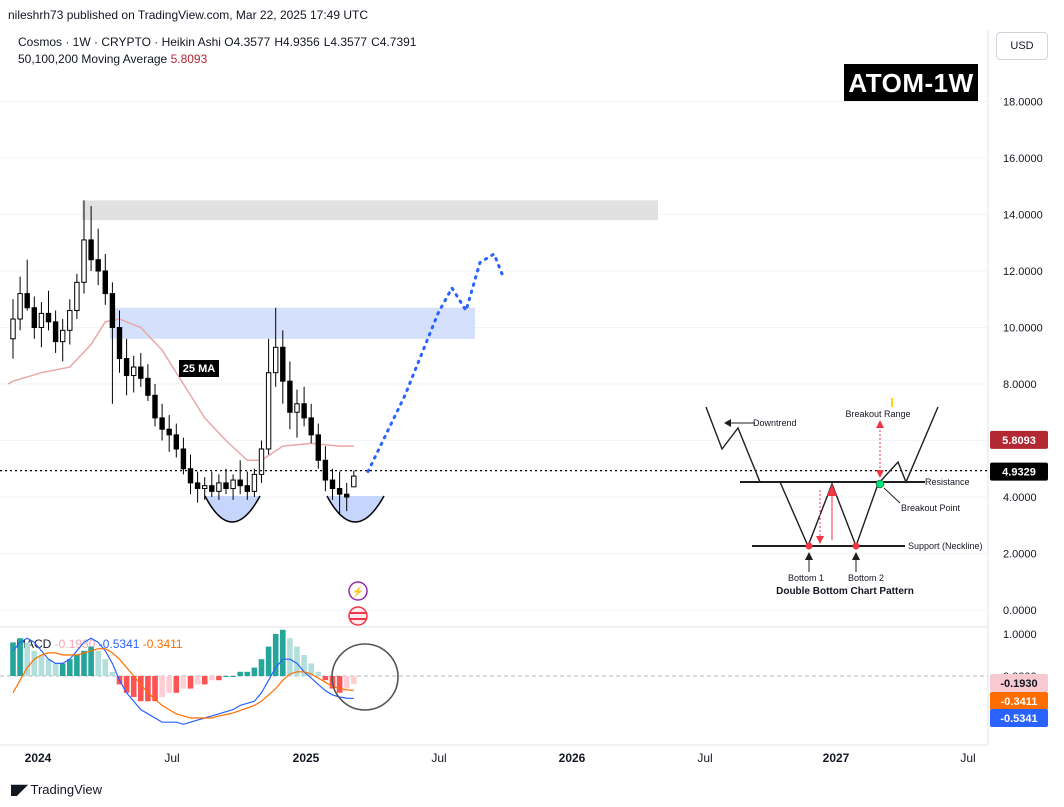 The width and height of the screenshot is (1064, 807). What do you see at coordinates (856, 546) in the screenshot?
I see `bottom2-marker` at bounding box center [856, 546].